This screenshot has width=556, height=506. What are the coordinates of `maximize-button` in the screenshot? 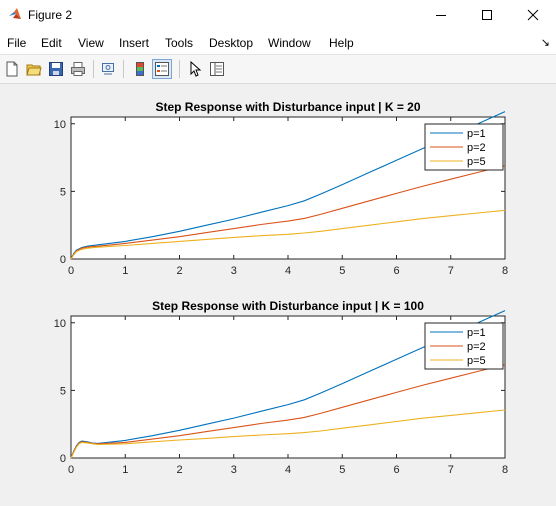 It's located at (487, 15).